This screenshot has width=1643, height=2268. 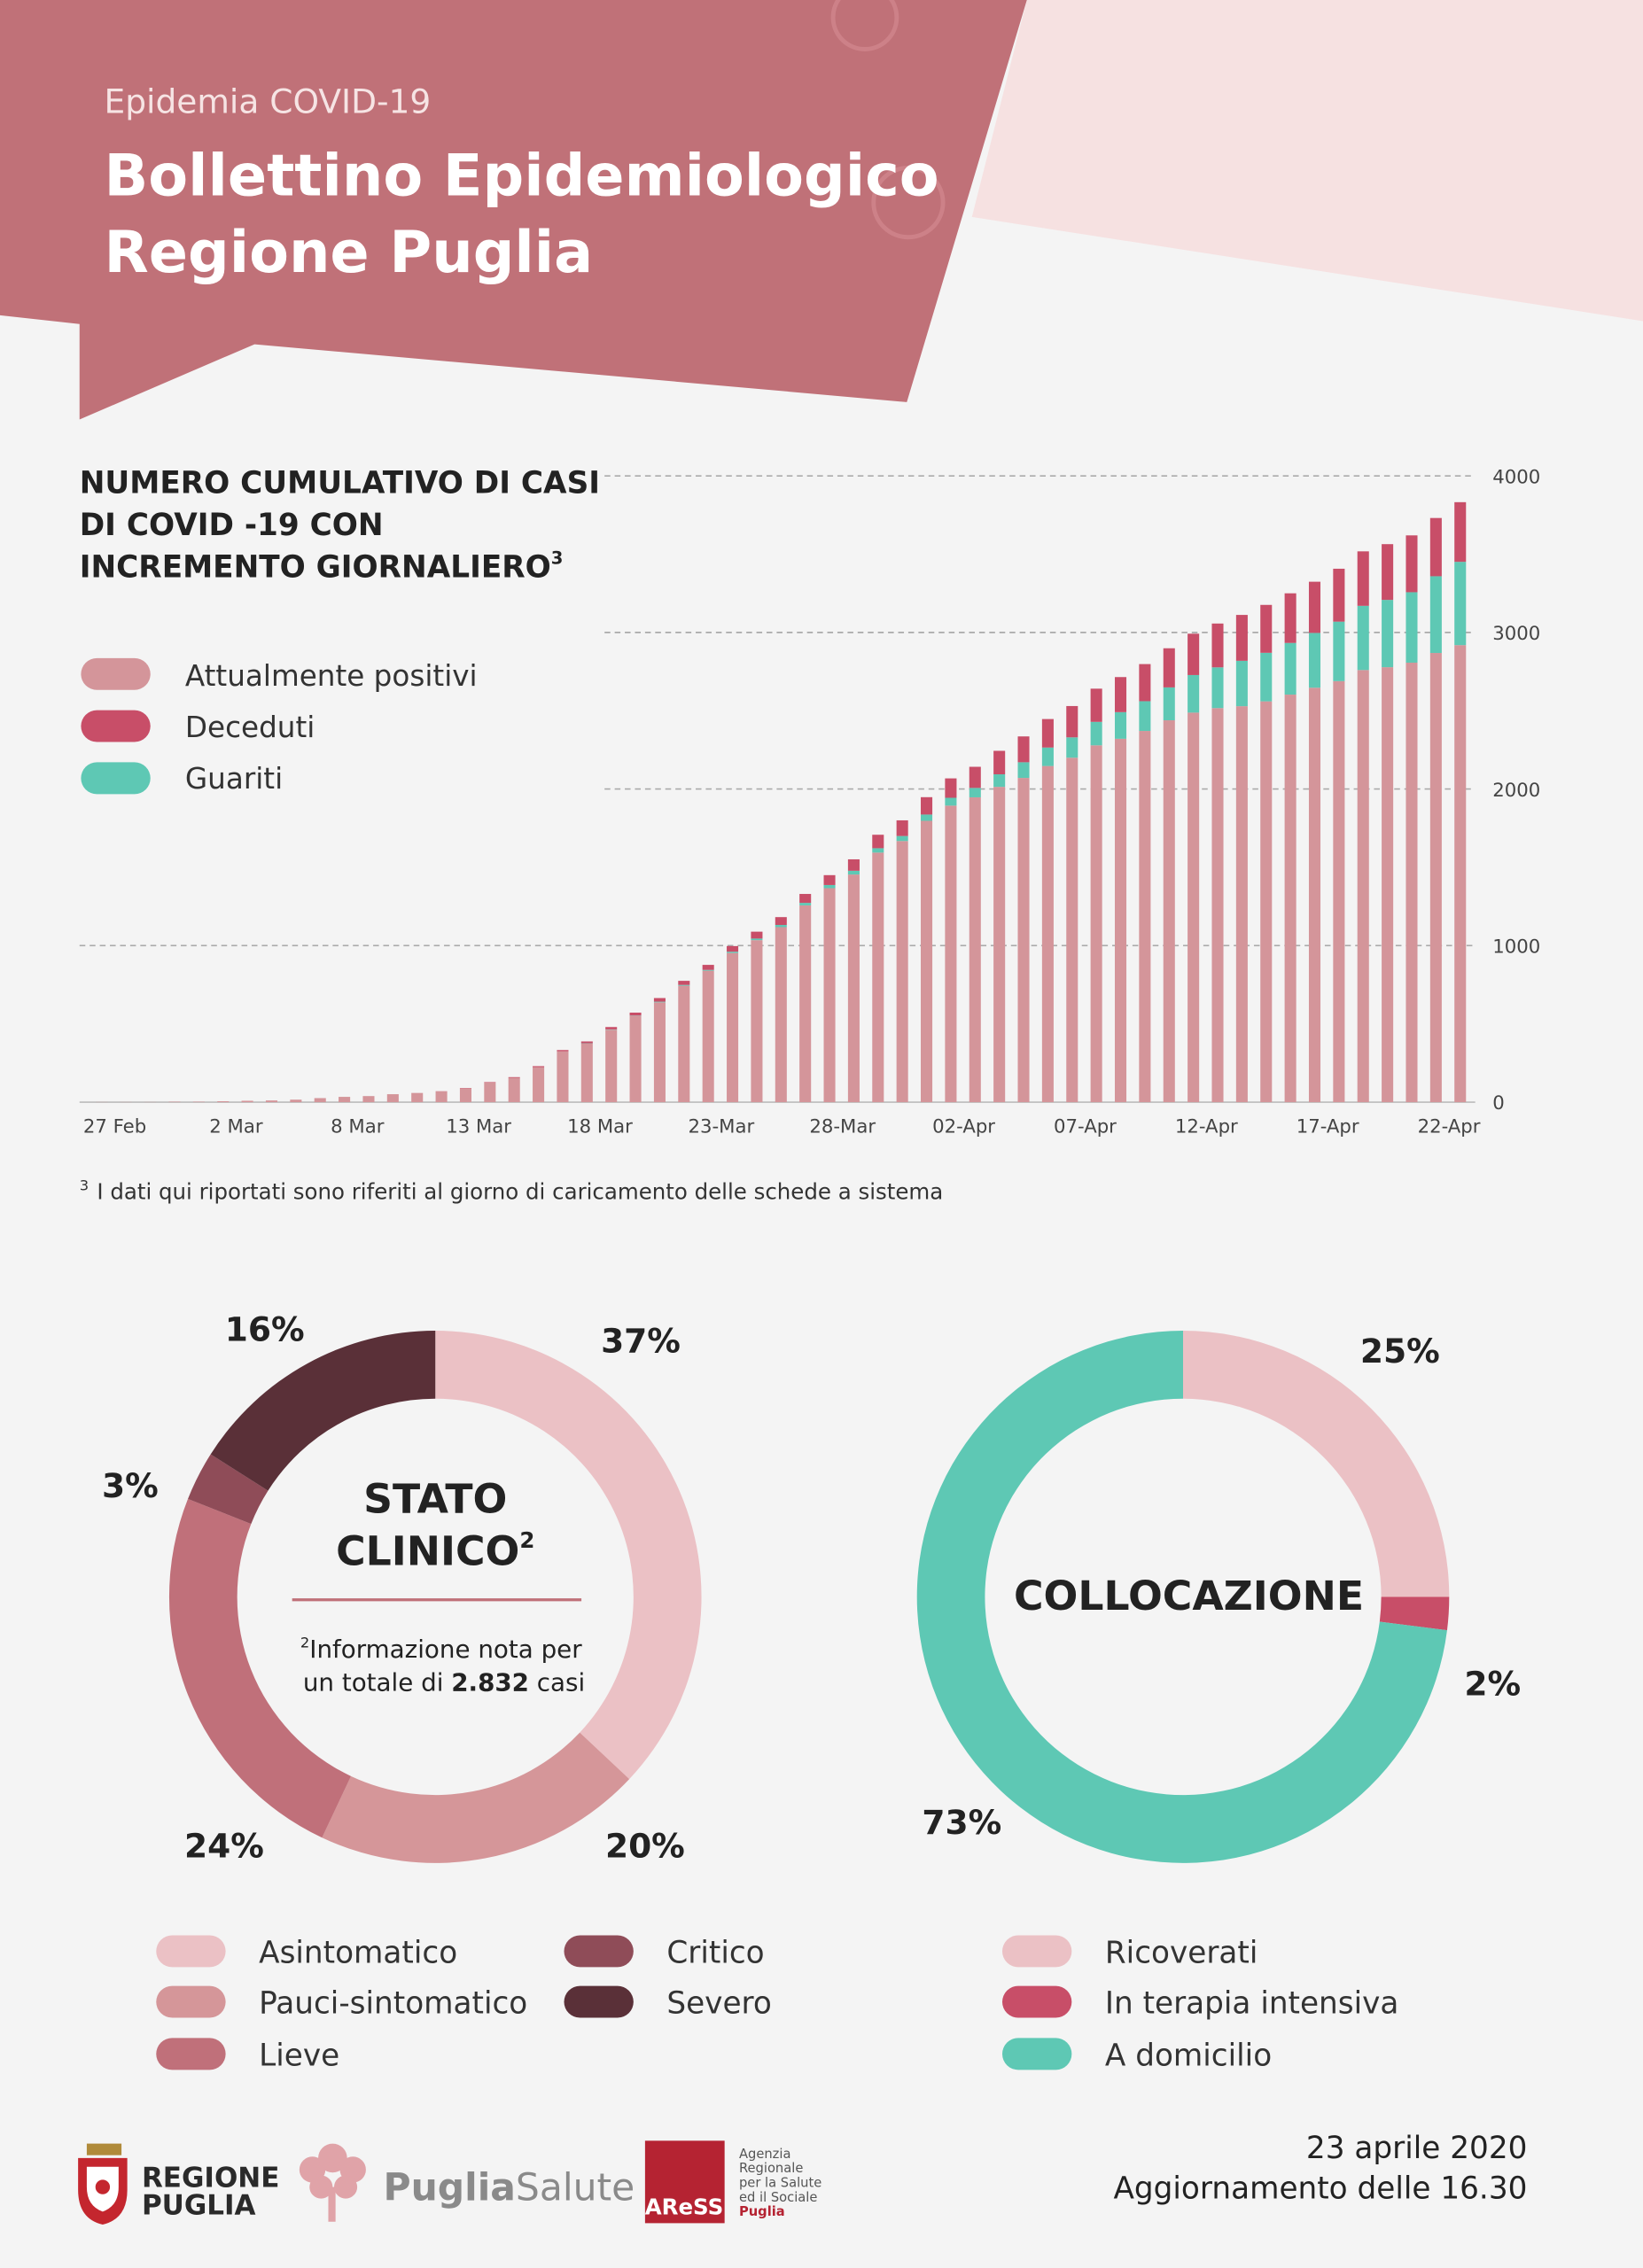 I want to click on value-label: 20%, so click(x=645, y=1845).